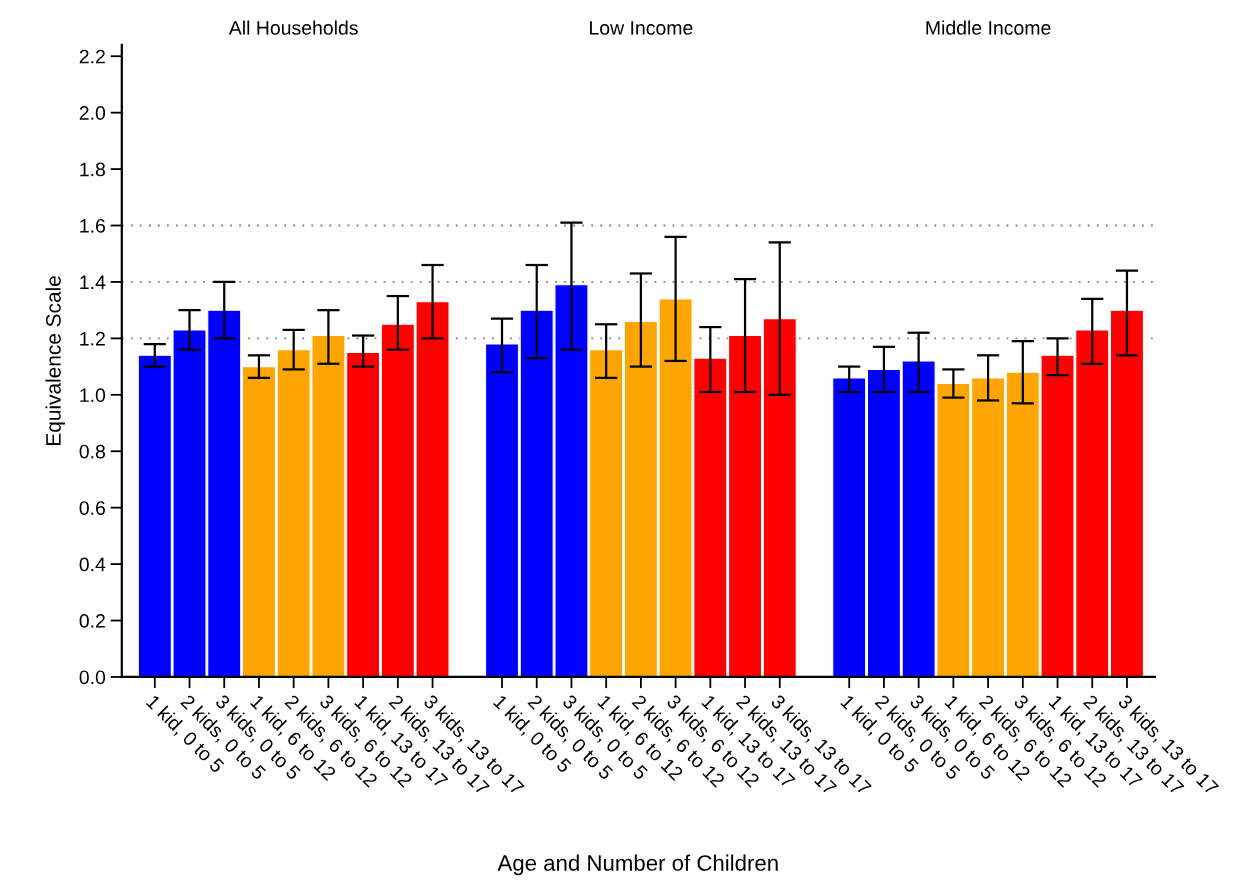  What do you see at coordinates (988, 27) in the screenshot?
I see `text: Middle Income` at bounding box center [988, 27].